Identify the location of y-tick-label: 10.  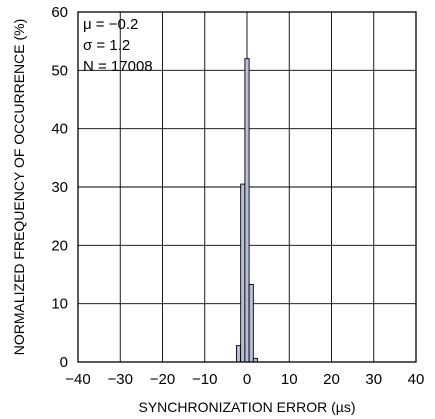
(59, 304).